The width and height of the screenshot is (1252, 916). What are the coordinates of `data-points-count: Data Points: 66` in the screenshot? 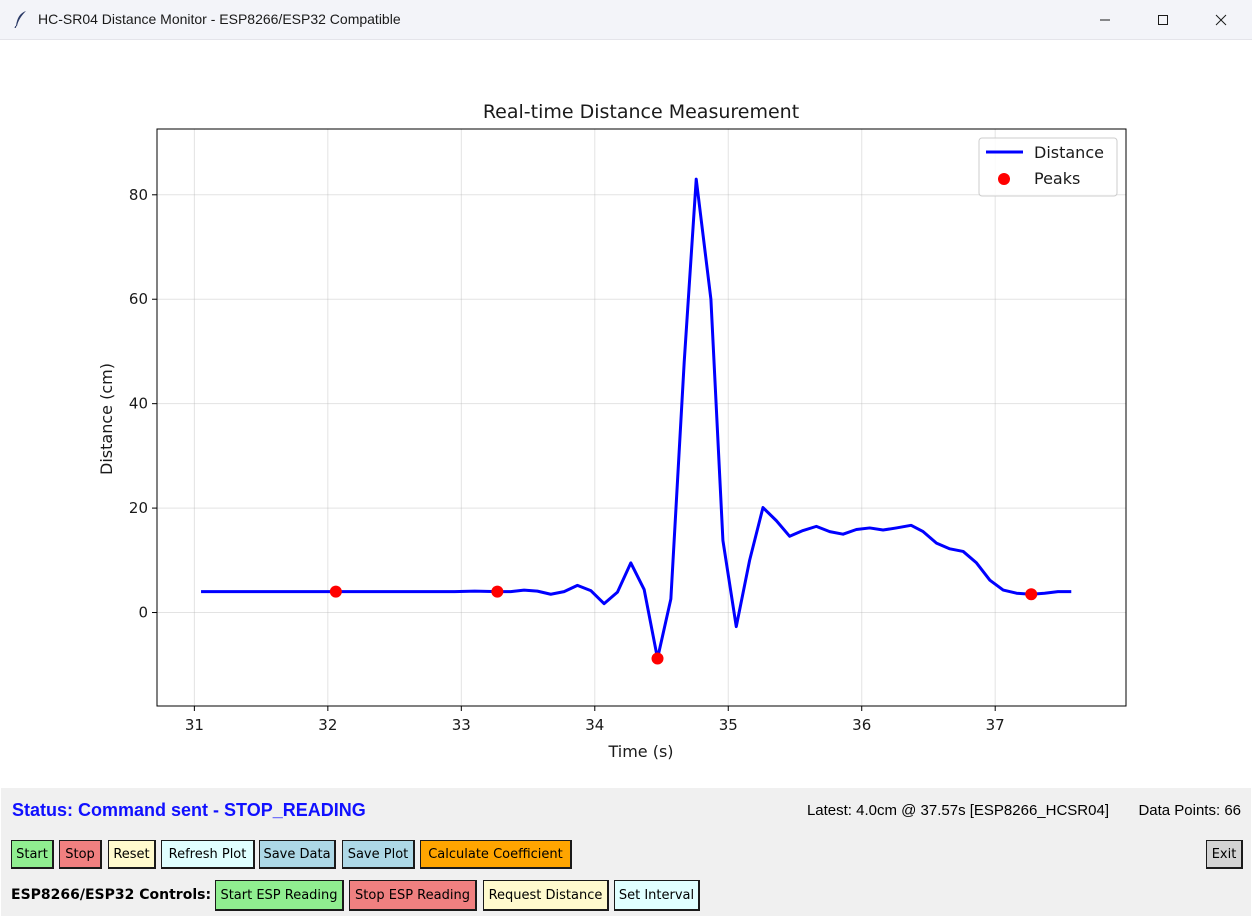 It's located at (1189, 810).